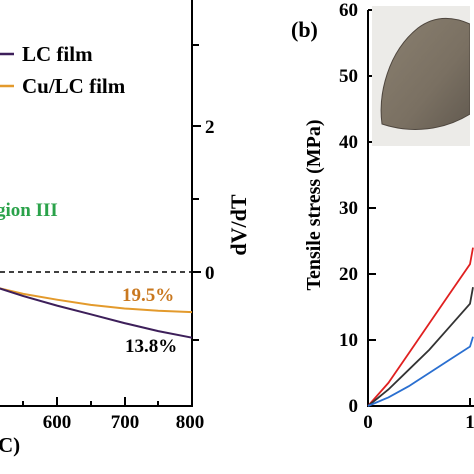 This screenshot has width=474, height=474. What do you see at coordinates (57, 422) in the screenshot?
I see `x-tick-label-600: 600` at bounding box center [57, 422].